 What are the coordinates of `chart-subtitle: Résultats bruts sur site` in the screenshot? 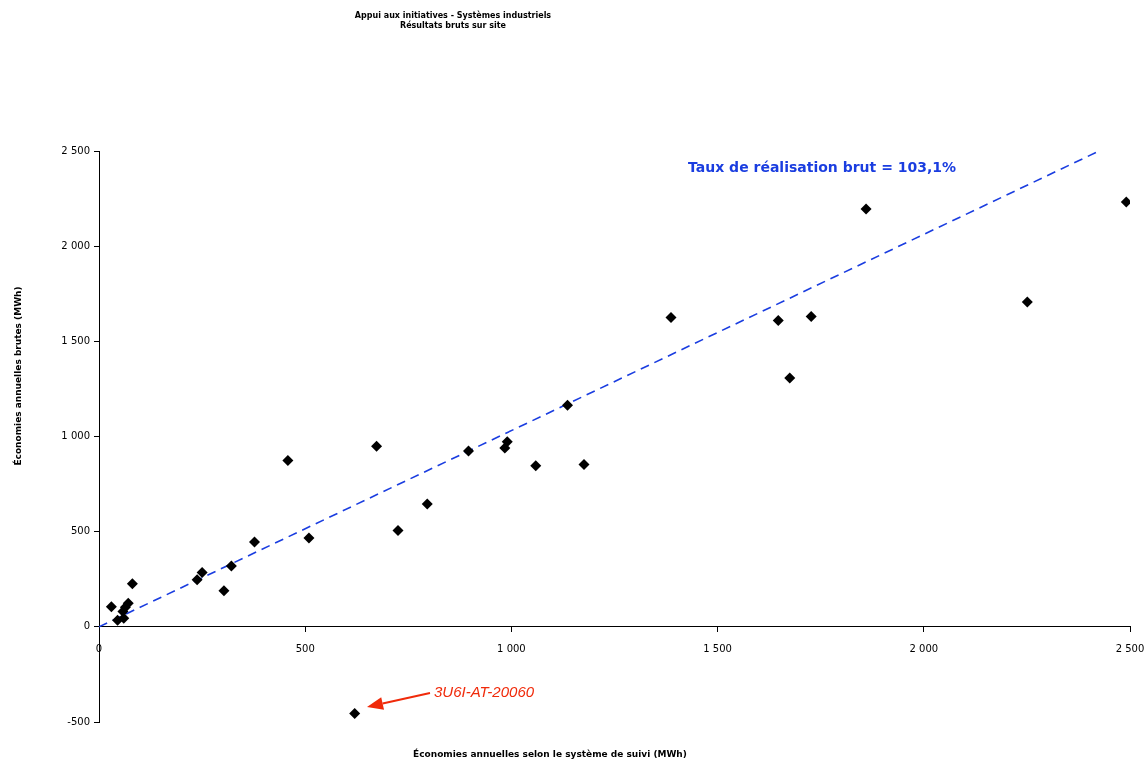 It's located at (453, 25).